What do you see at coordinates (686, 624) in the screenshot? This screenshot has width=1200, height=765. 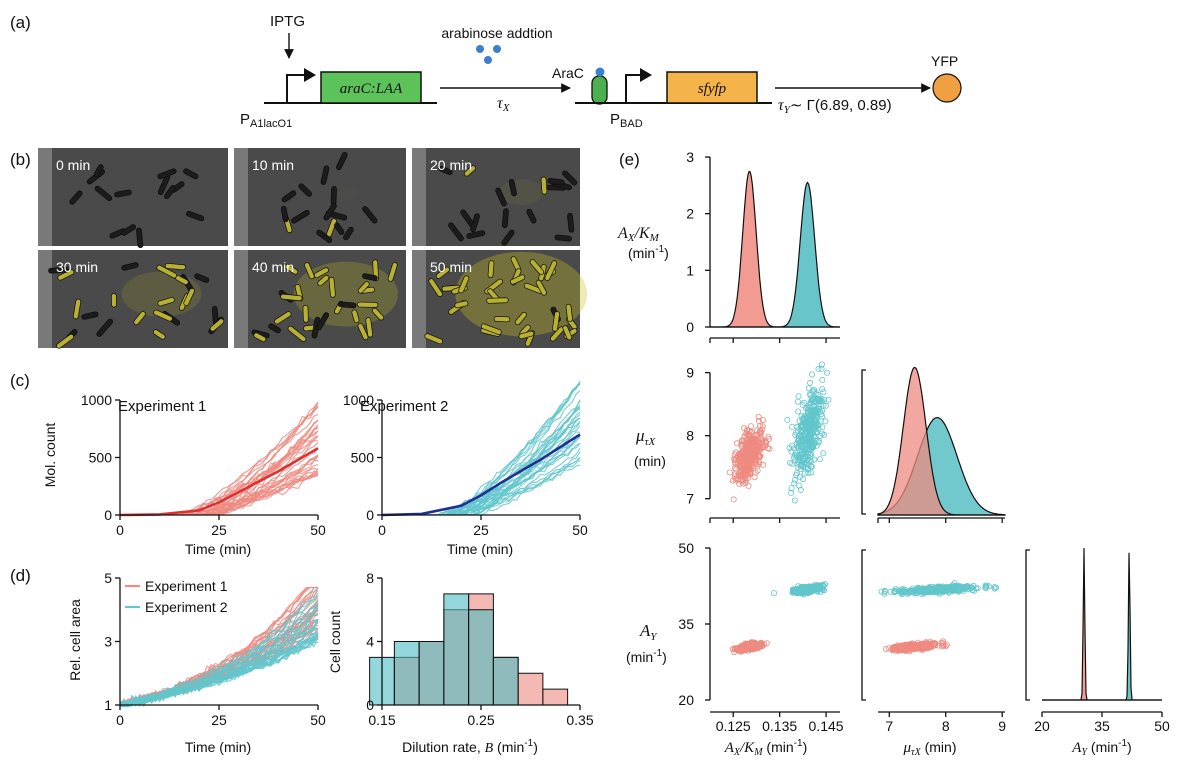 I see `y-tick-label: 35` at bounding box center [686, 624].